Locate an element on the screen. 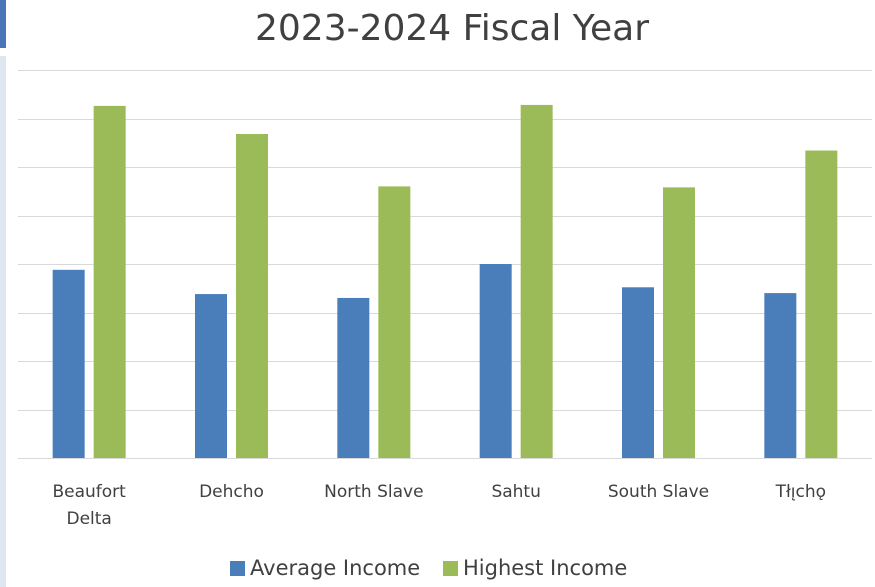 The height and width of the screenshot is (587, 875). x-tick-label: Beaufort Delta is located at coordinates (89, 505).